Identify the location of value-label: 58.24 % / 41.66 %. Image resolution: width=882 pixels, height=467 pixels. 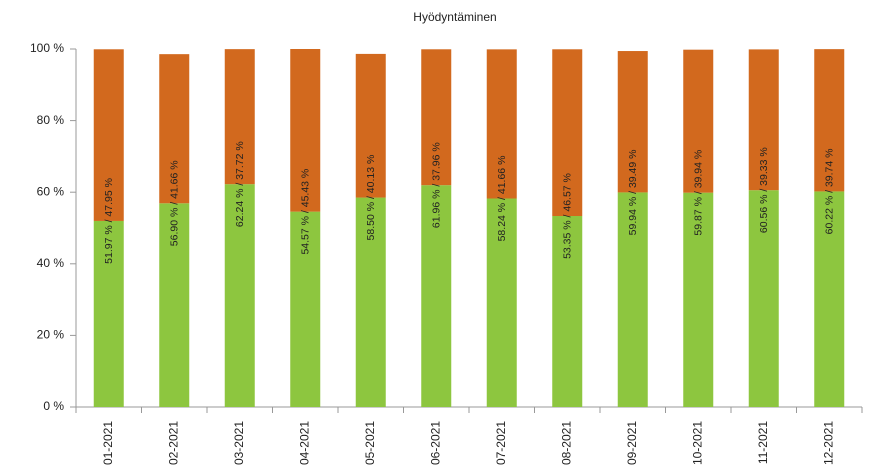
(502, 199).